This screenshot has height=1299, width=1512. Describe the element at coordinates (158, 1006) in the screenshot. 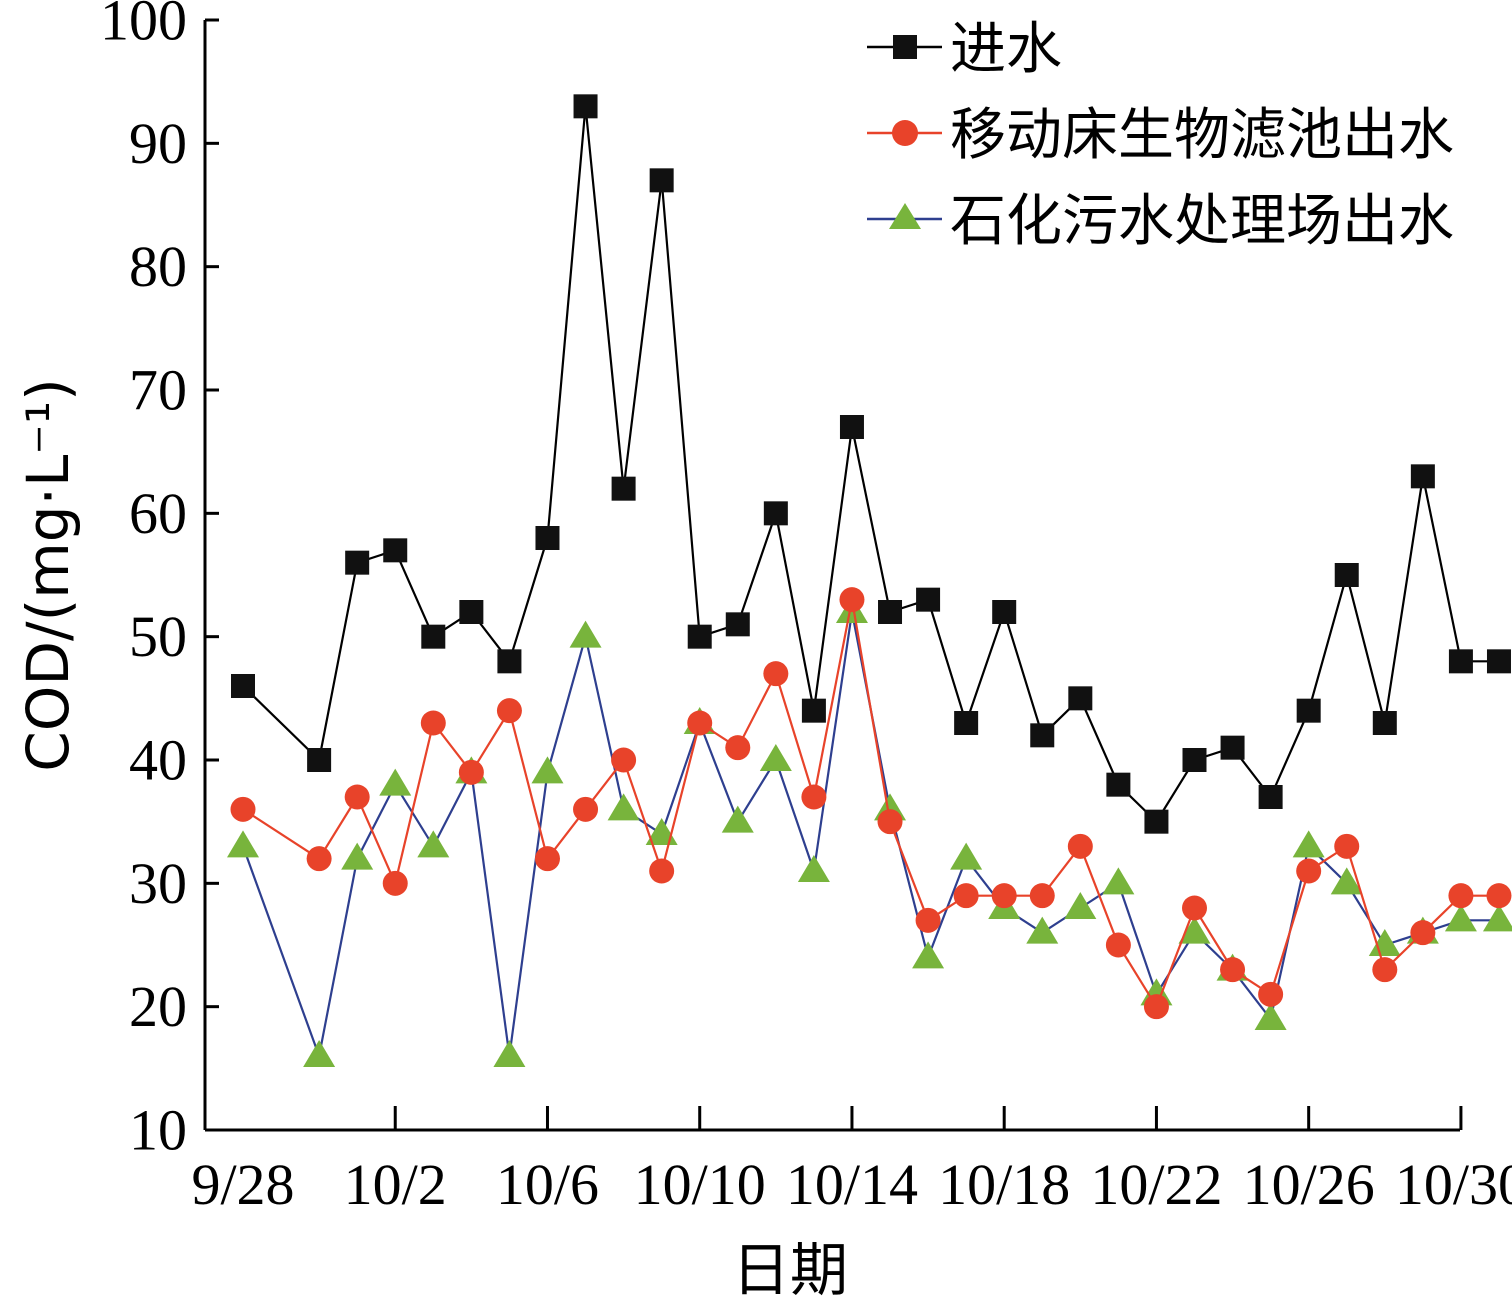

I see `y-tick-label: 20` at that location.